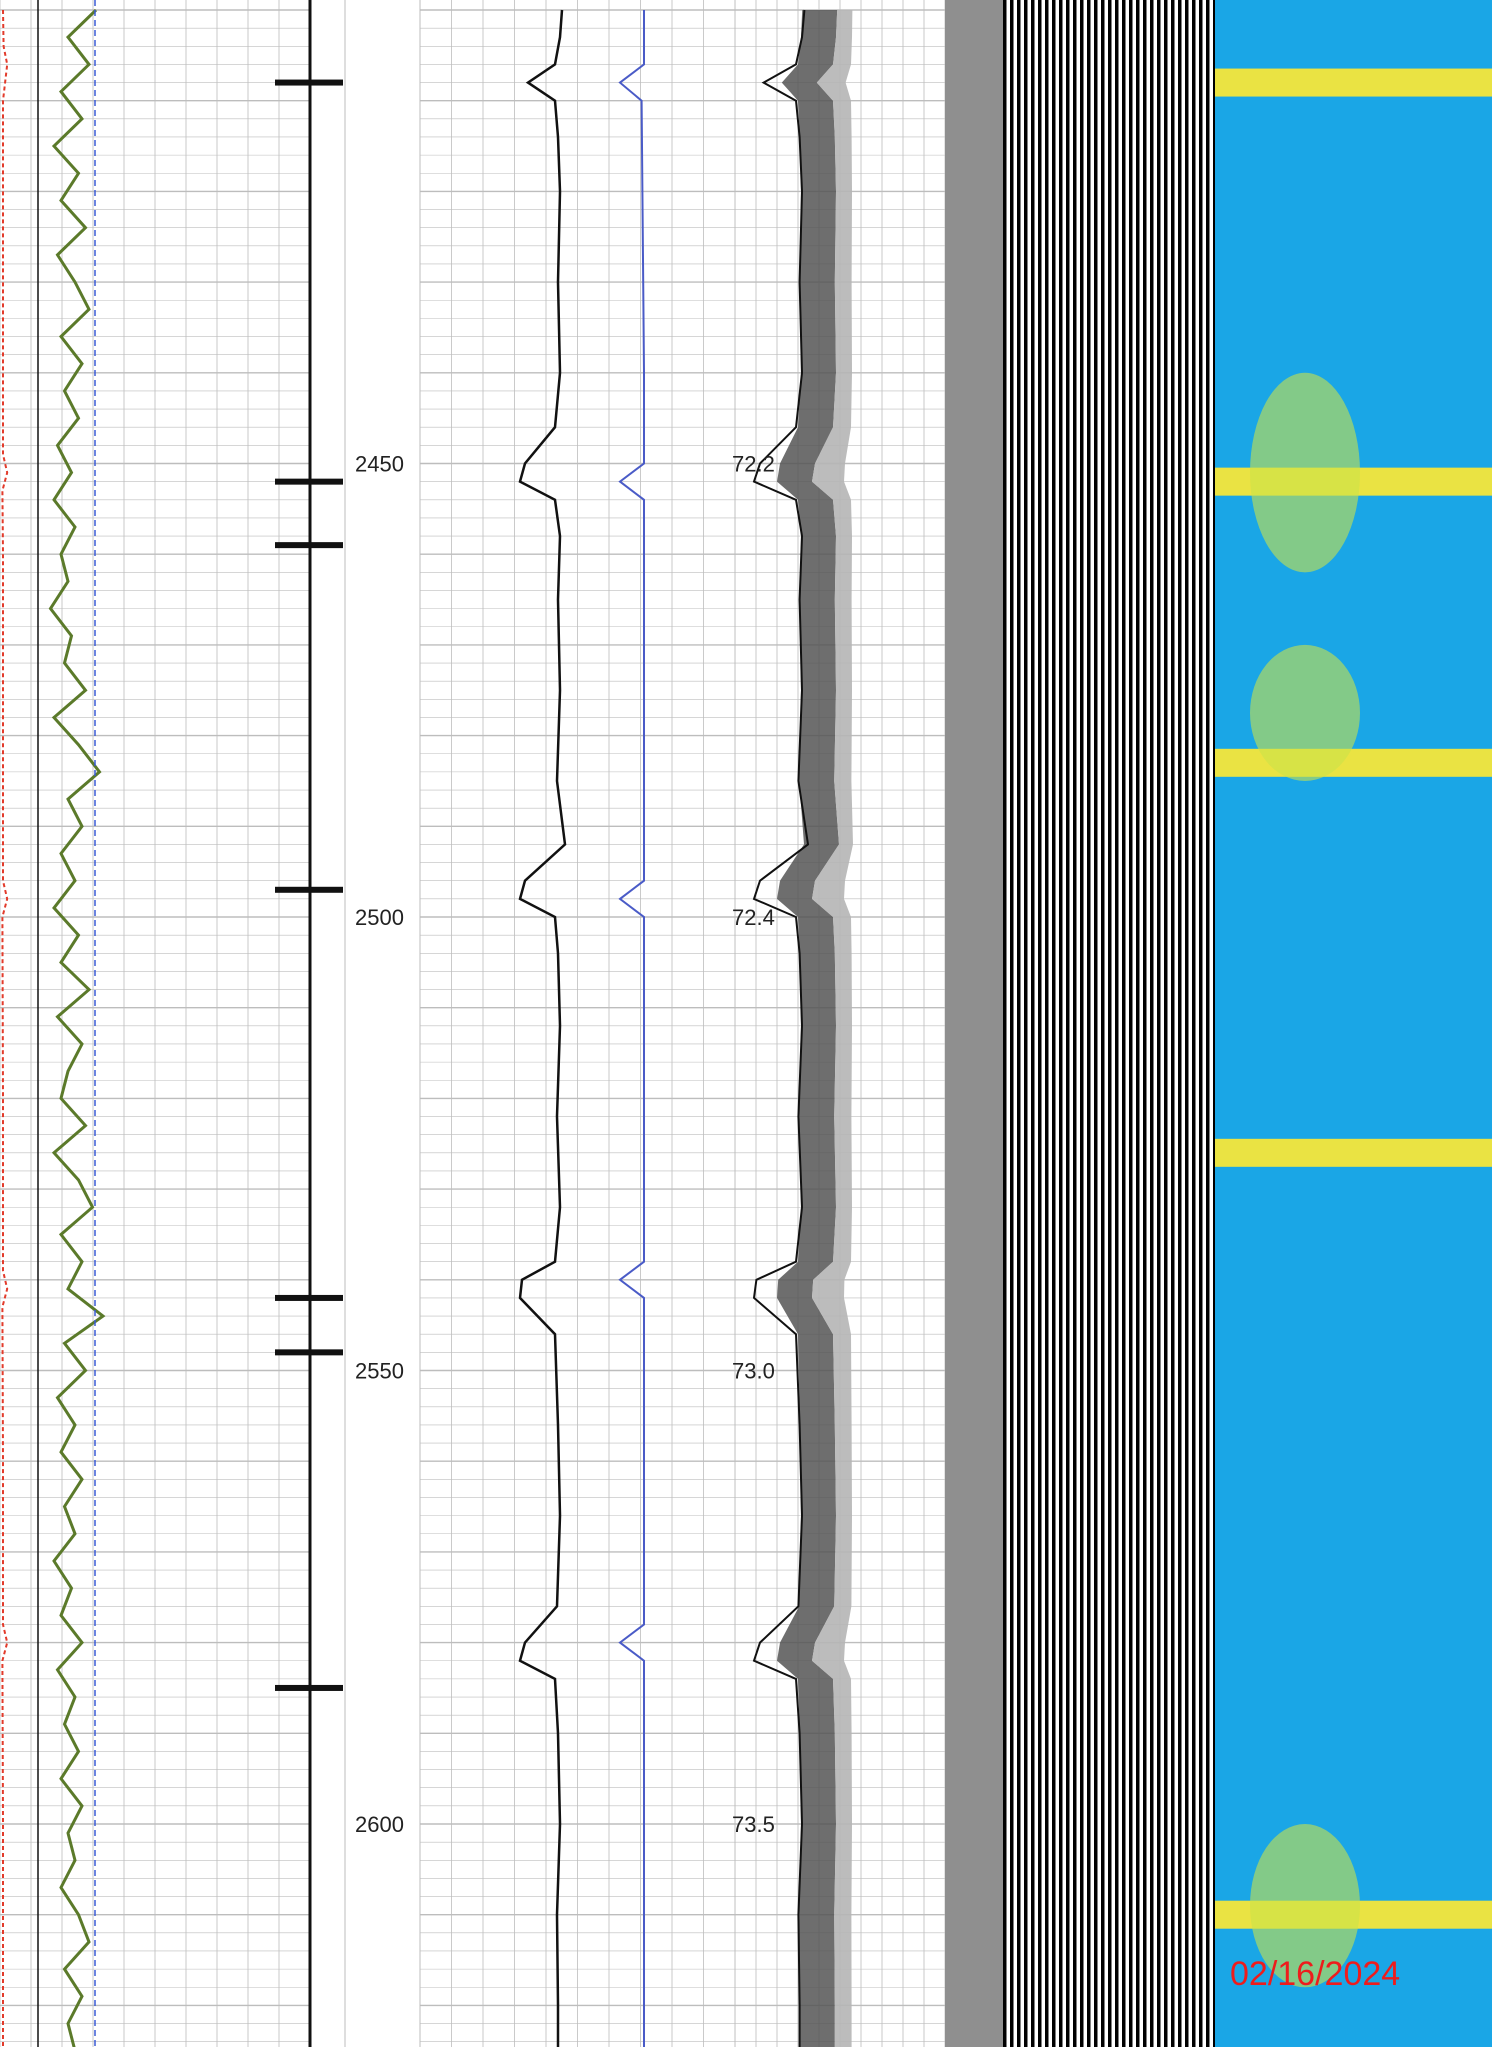 This screenshot has height=2047, width=1492. Describe the element at coordinates (781, 1028) in the screenshot. I see `cbl_amplitude-curve` at that location.